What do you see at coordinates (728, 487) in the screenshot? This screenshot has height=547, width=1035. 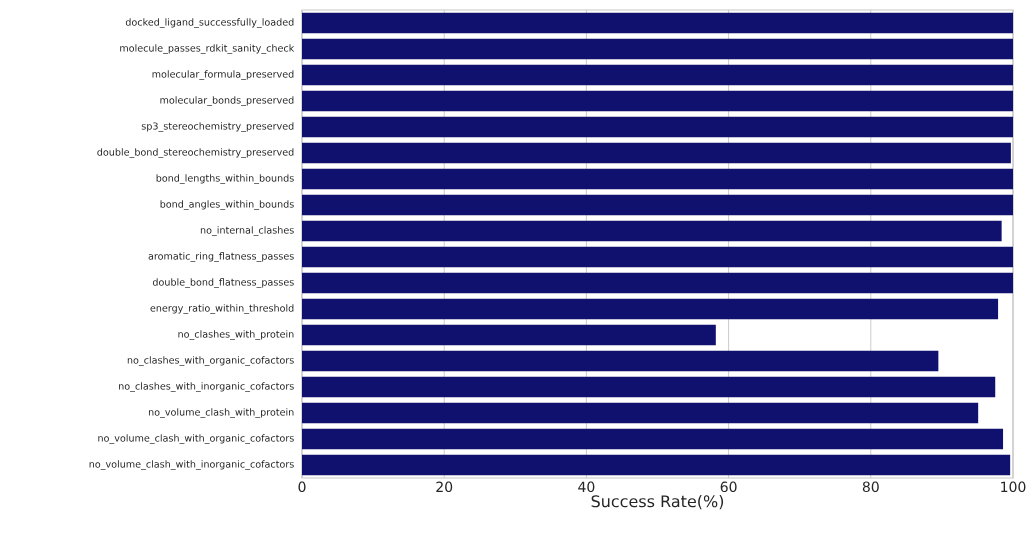 I see `x-tick-label: 60` at bounding box center [728, 487].